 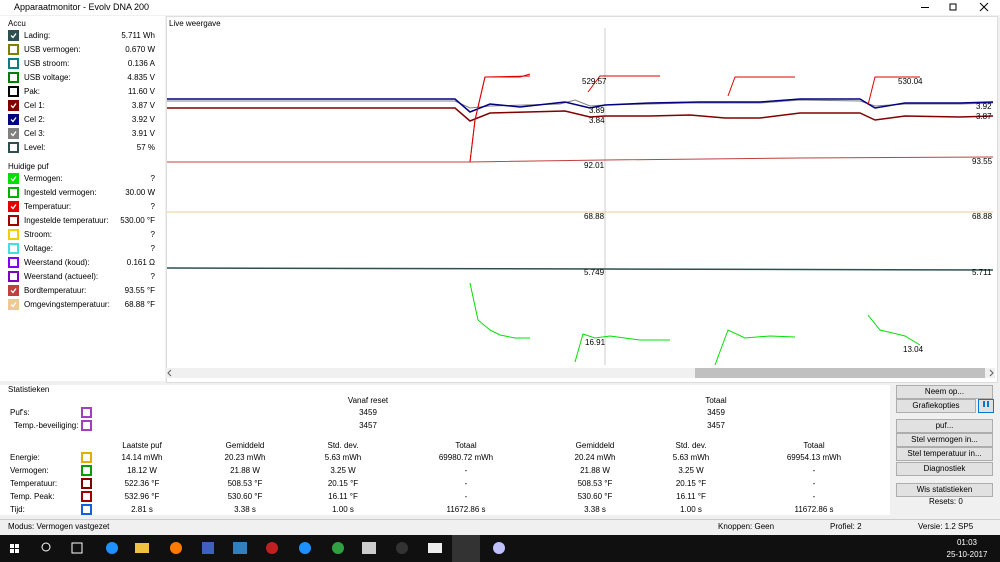 What do you see at coordinates (982, 161) in the screenshot?
I see `chart-label: 93.55` at bounding box center [982, 161].